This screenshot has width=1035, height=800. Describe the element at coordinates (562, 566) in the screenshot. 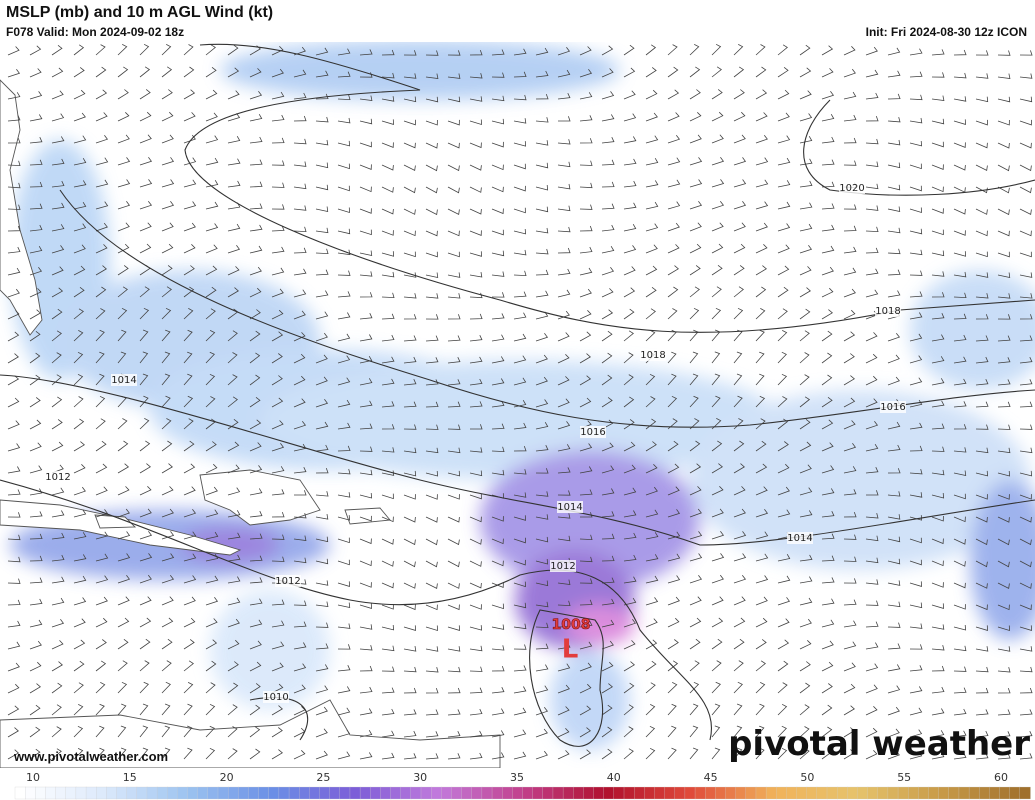

I see `contour-label: 1012` at that location.